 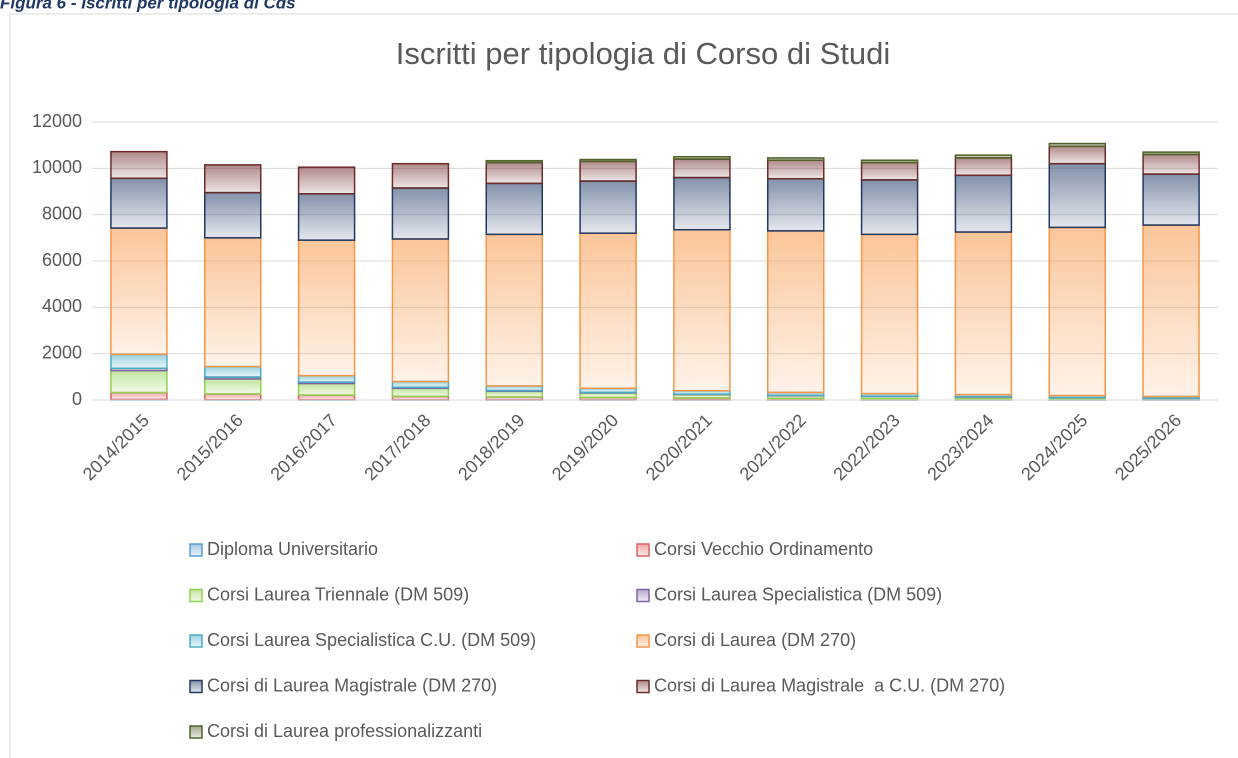 What do you see at coordinates (57, 121) in the screenshot?
I see `y-tick-label: 12000` at bounding box center [57, 121].